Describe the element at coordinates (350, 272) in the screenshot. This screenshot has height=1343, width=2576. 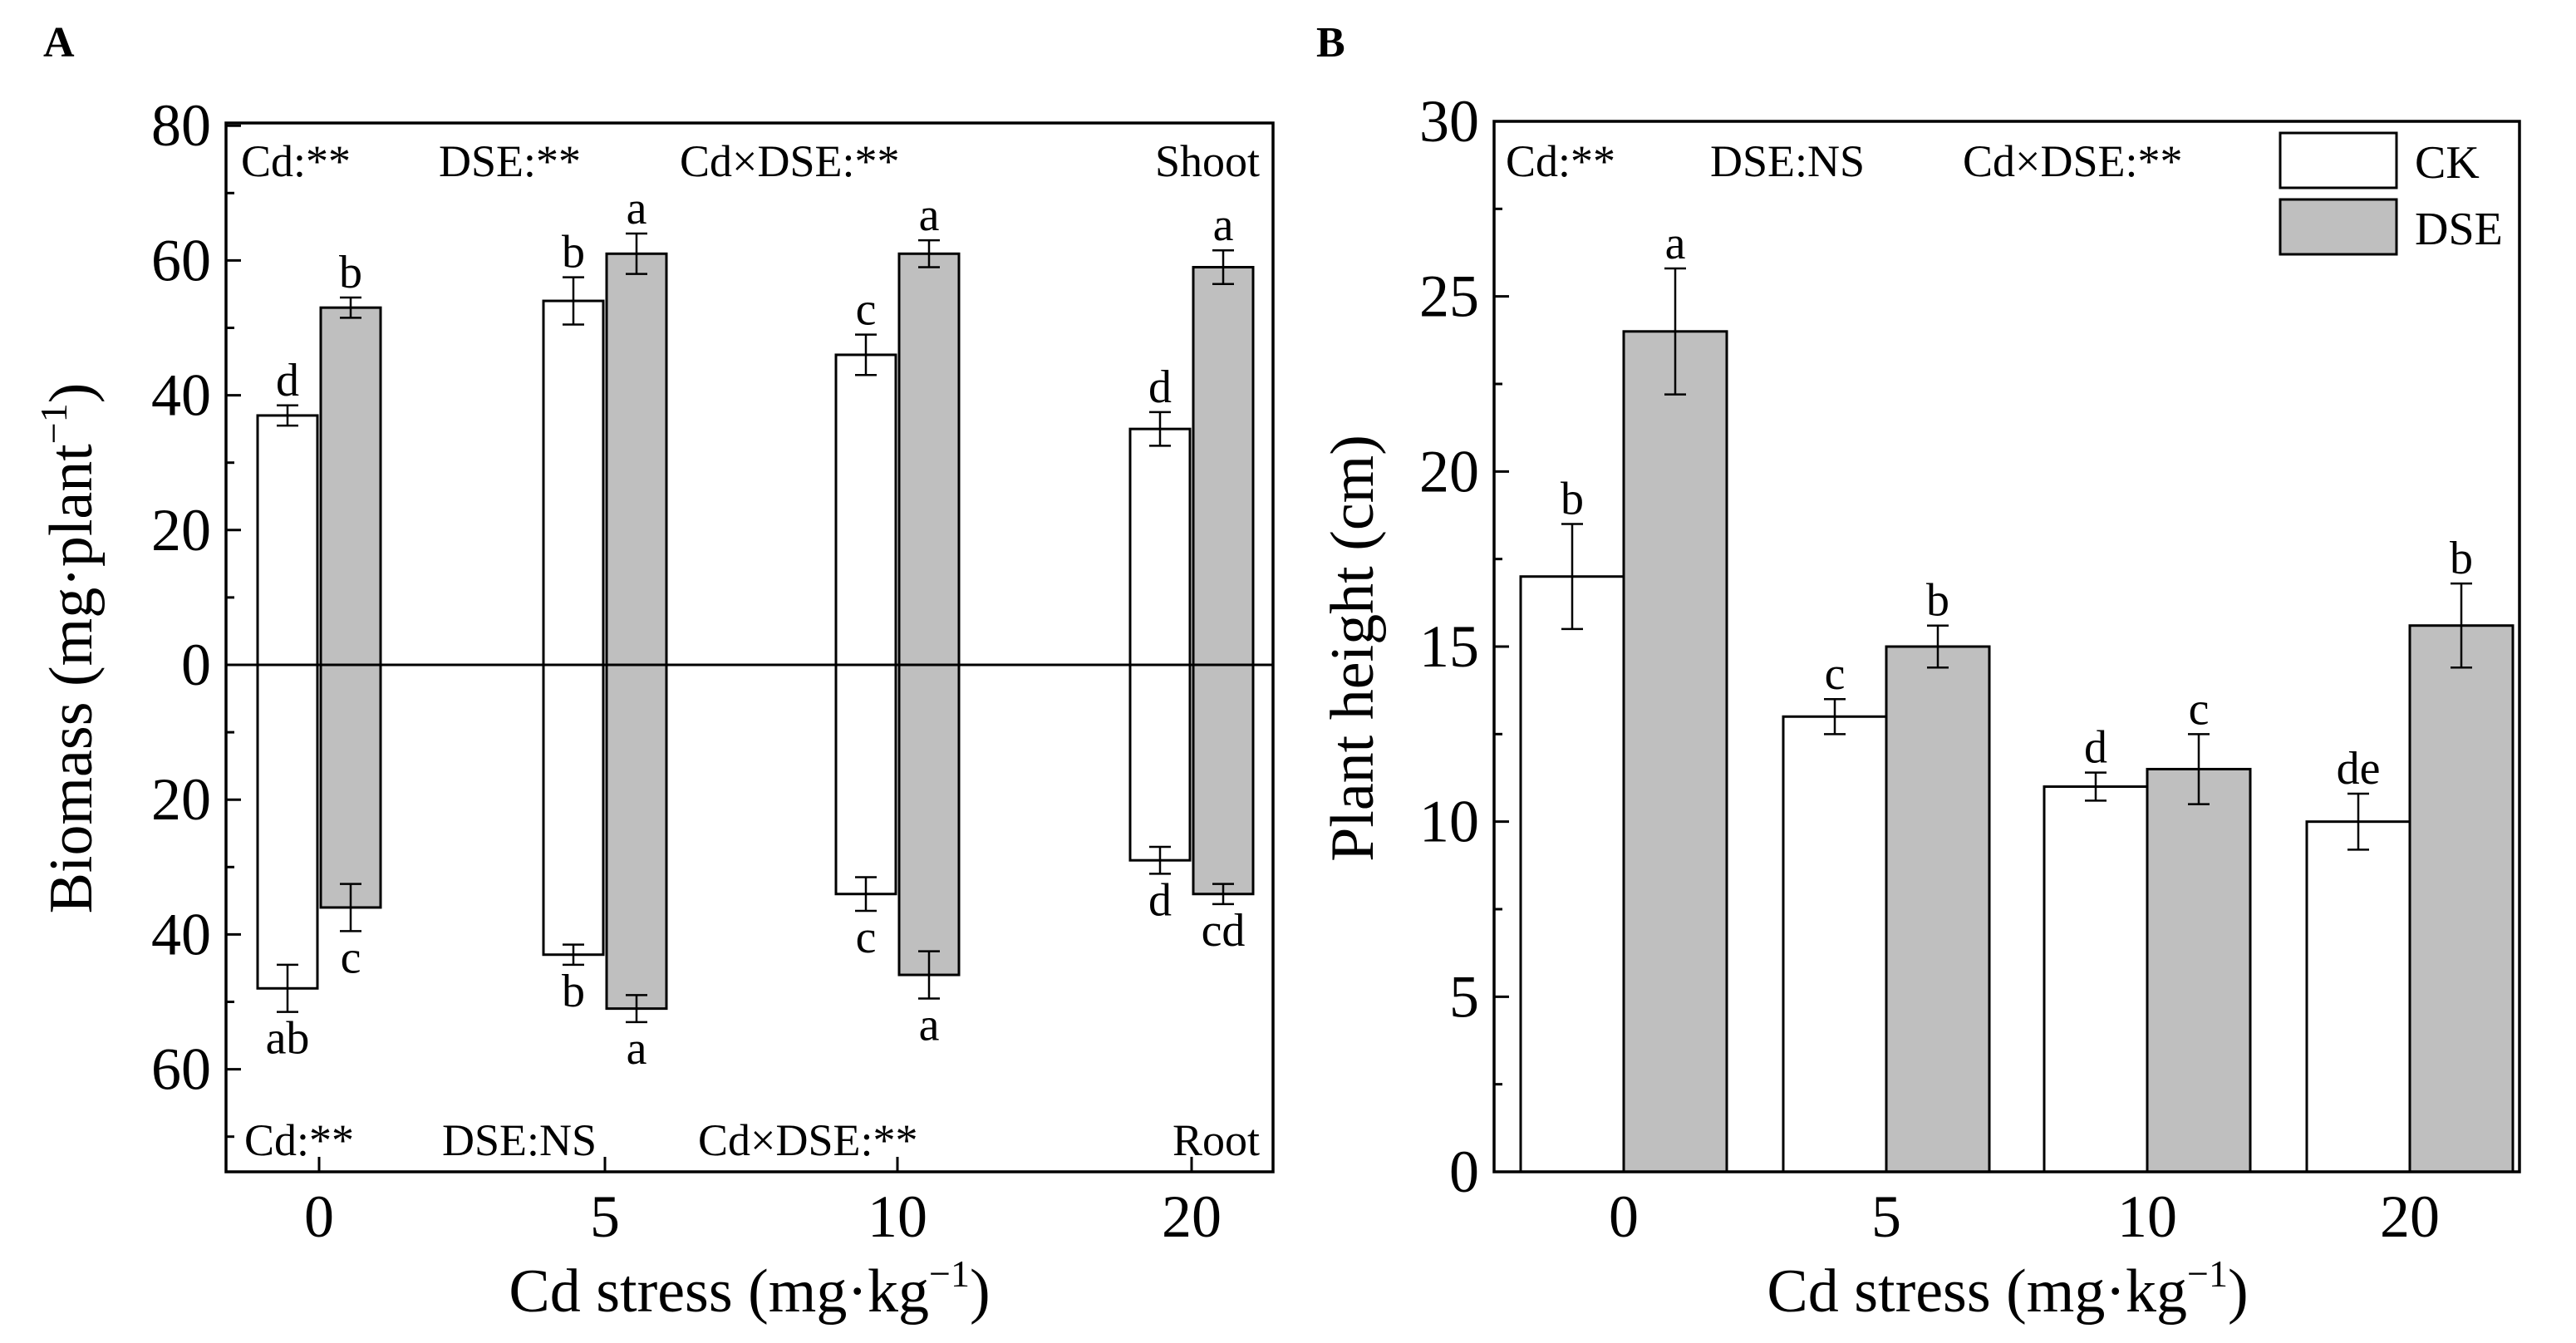
I see `sig-letter-shoot-dse-0: b` at that location.